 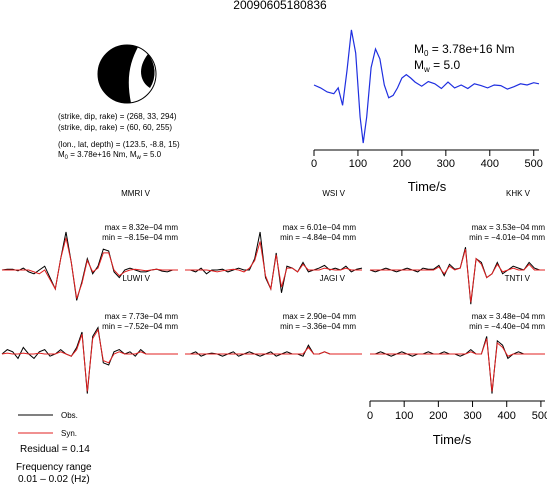 I want to click on legend-syn-label: Syn., so click(x=69, y=433).